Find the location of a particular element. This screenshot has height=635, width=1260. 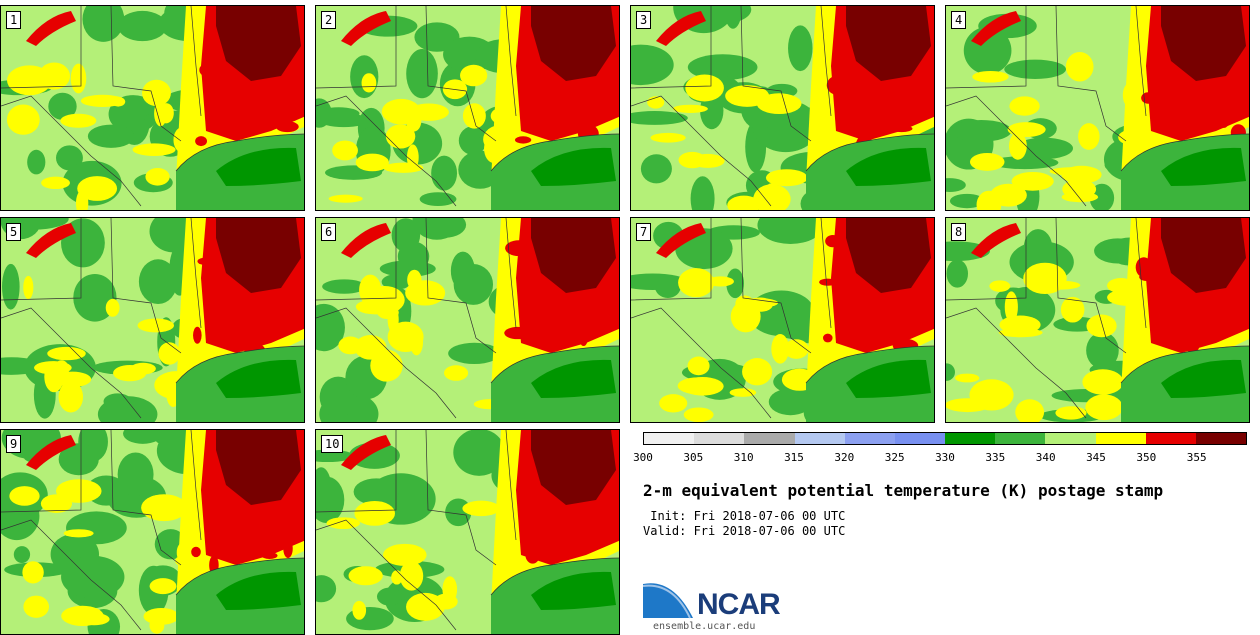

postage-stamp-map: 9 is located at coordinates (152, 532).